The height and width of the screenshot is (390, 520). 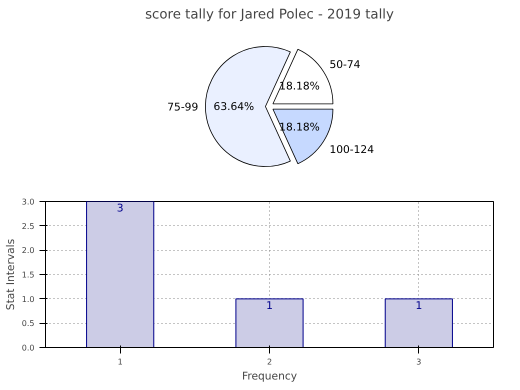 What do you see at coordinates (234, 106) in the screenshot?
I see `data-label: 63.64%` at bounding box center [234, 106].